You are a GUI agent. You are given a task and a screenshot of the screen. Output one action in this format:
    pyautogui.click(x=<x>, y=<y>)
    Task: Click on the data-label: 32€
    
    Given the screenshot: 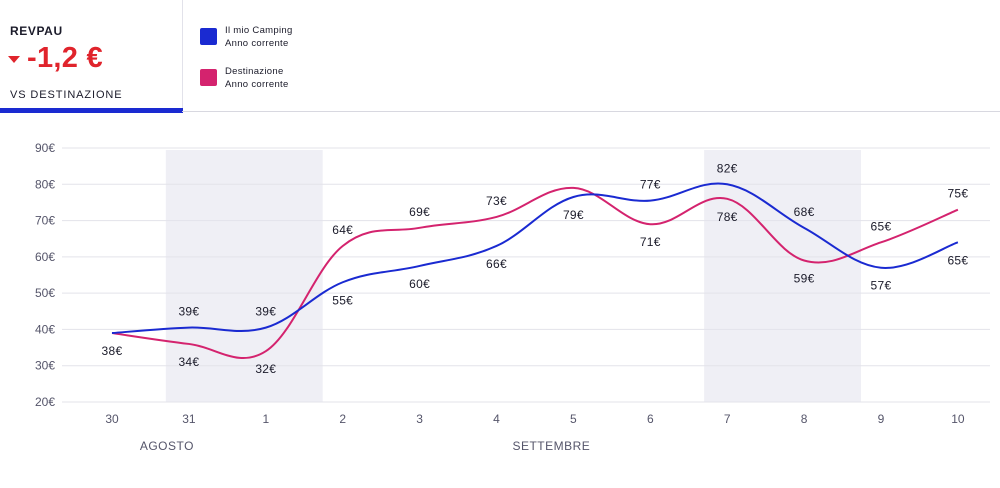 What is the action you would take?
    pyautogui.click(x=265, y=369)
    